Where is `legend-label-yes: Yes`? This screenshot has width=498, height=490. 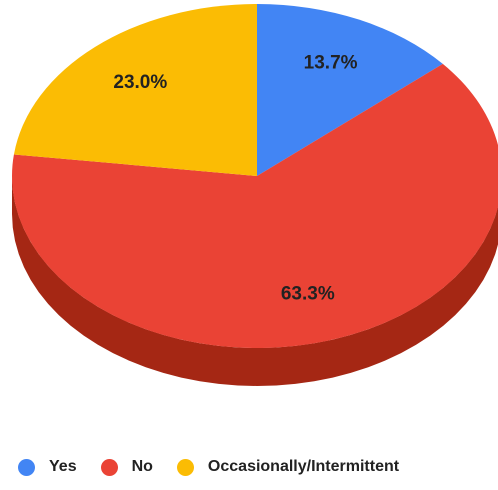
legend-label-yes: Yes is located at coordinates (63, 466).